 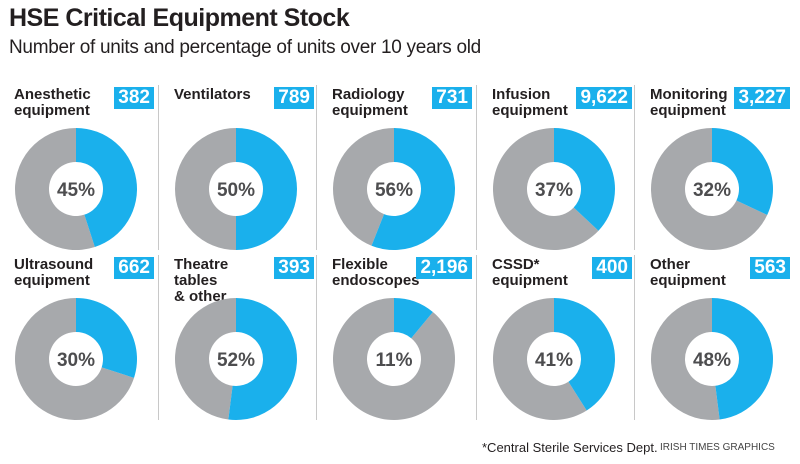 I want to click on donut-panel: Flexible endoscopes 2,196 11%, so click(x=397, y=340).